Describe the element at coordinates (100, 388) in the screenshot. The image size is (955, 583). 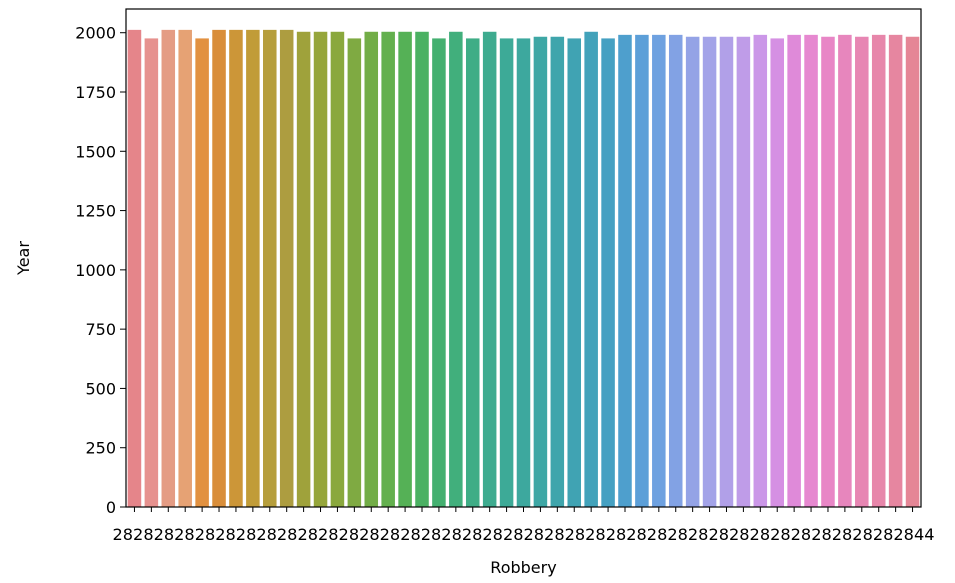
I see `y-tick-label: 500` at that location.